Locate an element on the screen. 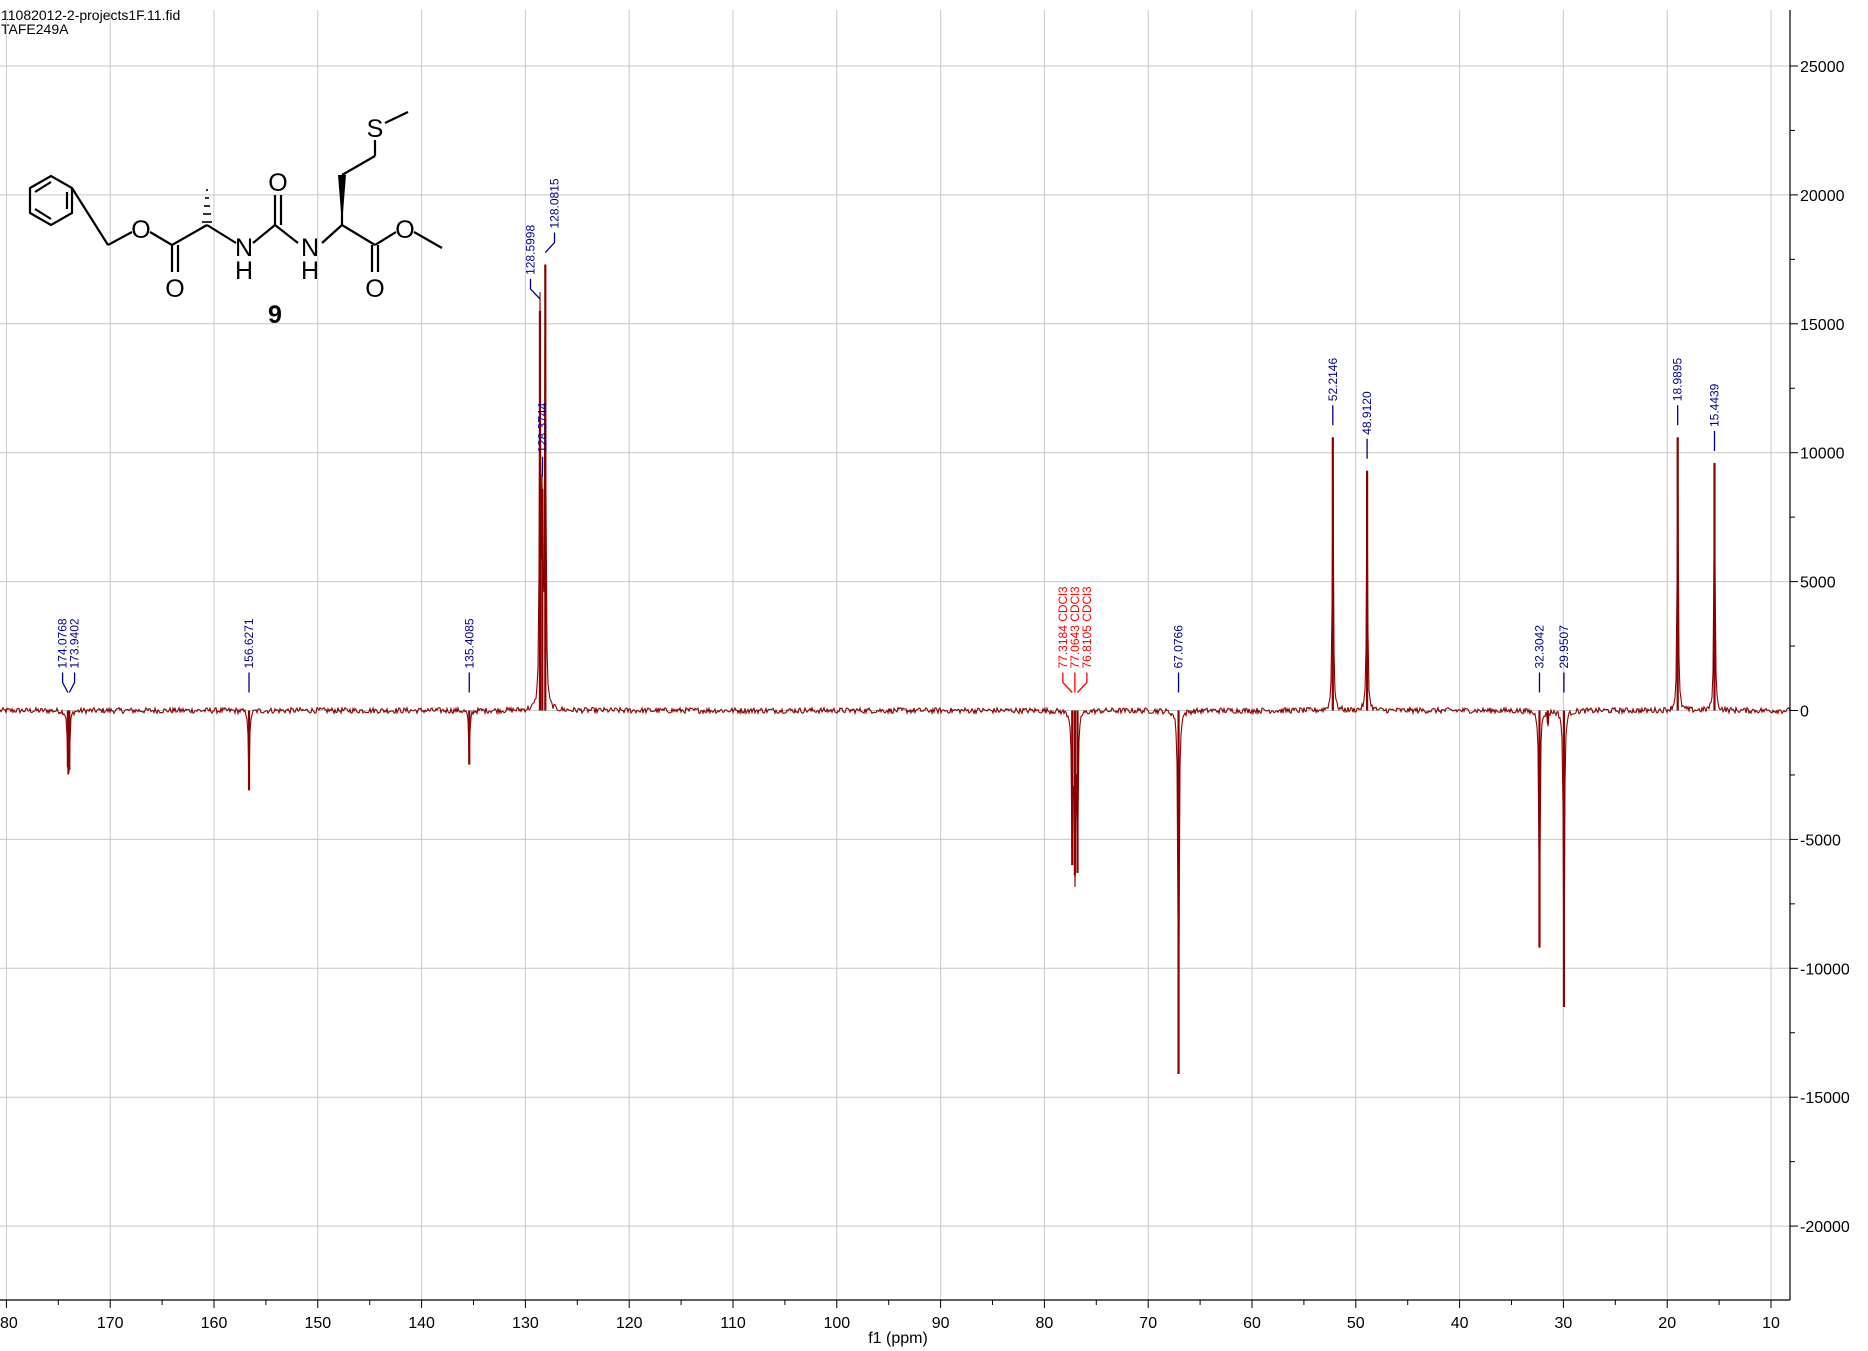  x-axis-title: f1 (ppm) is located at coordinates (898, 1338).